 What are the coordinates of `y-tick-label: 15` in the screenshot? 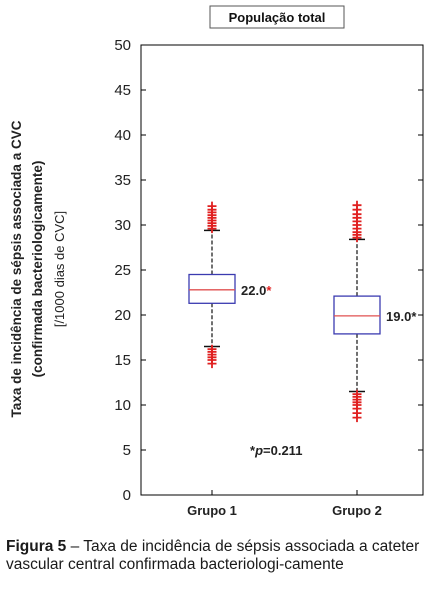 It's located at (122, 360).